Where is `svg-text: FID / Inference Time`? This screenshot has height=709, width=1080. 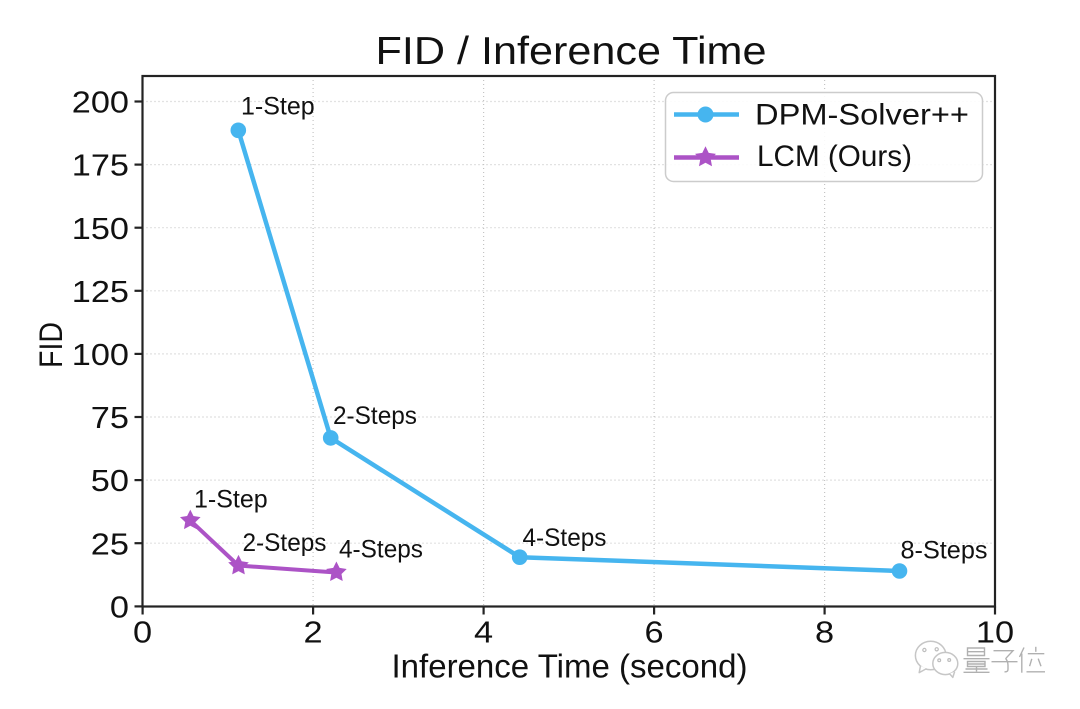
svg-text: FID / Inference Time is located at coordinates (571, 51).